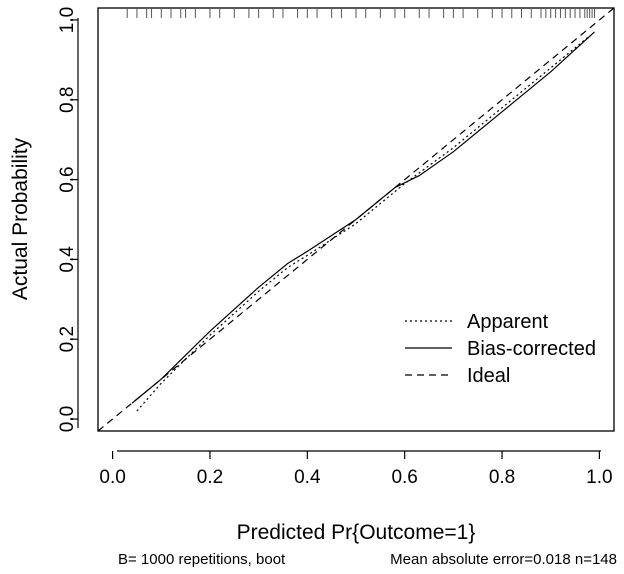  Describe the element at coordinates (531, 349) in the screenshot. I see `legend-label: Bias-corrected` at that location.